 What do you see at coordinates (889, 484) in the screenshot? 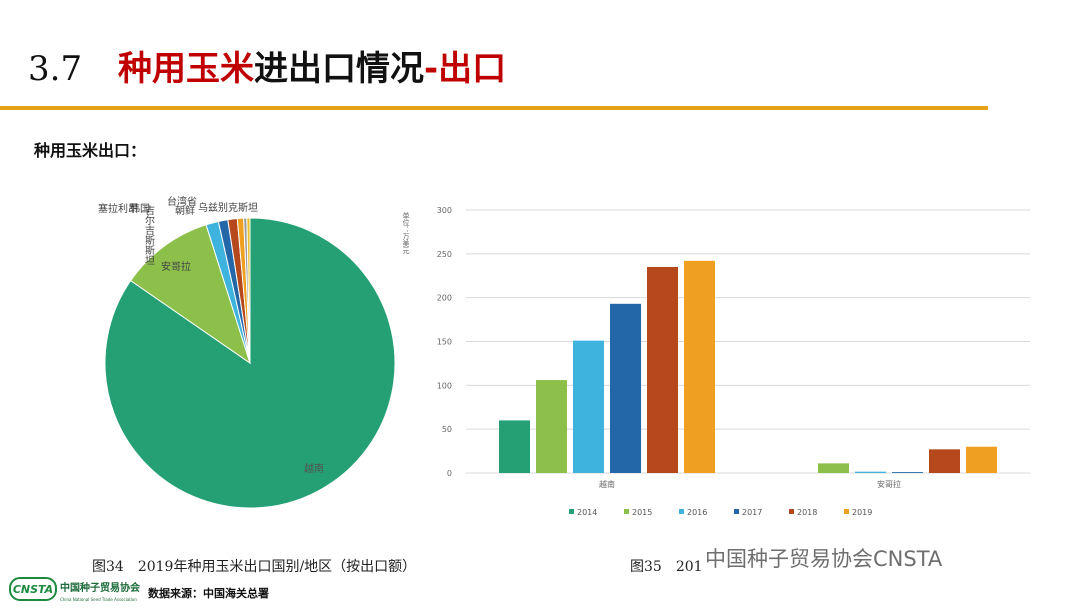
I see `x-tick-label: 安哥拉` at bounding box center [889, 484].